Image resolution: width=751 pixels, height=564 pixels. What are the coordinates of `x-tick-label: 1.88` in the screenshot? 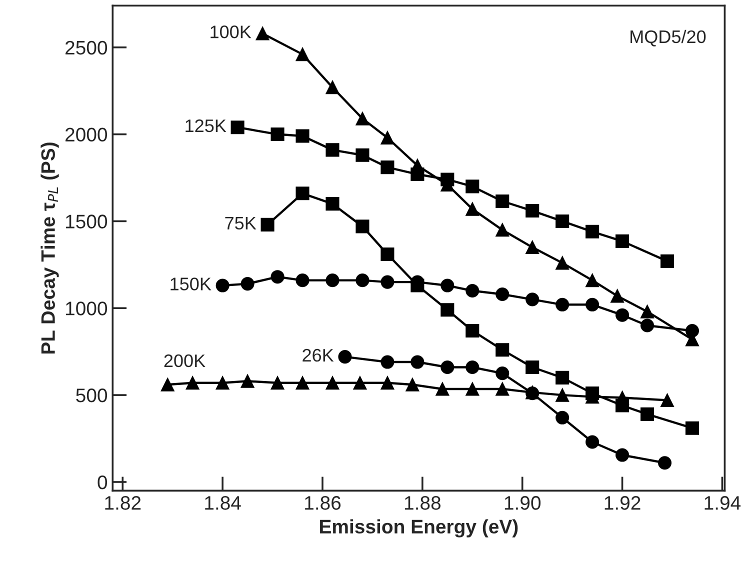 It's located at (422, 503).